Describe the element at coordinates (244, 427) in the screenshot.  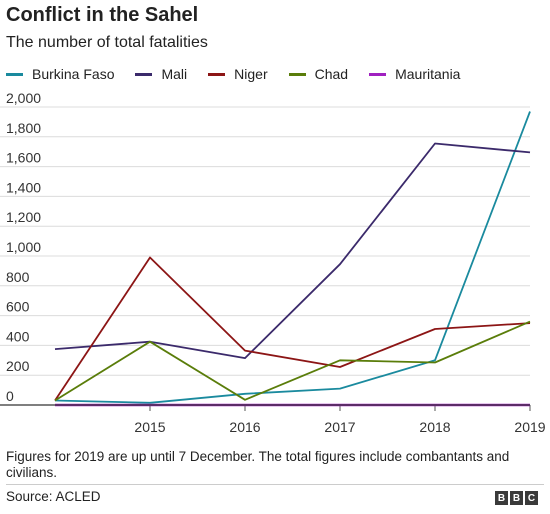
I see `x-tick-label: 2016` at that location.